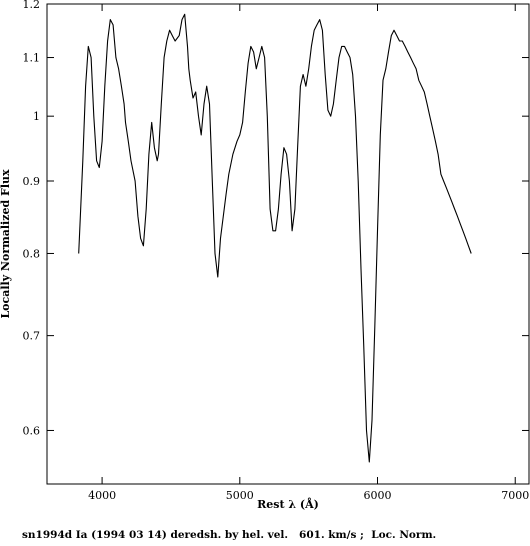 The width and height of the screenshot is (530, 546). Describe the element at coordinates (378, 495) in the screenshot. I see `x-tick-label: 6000` at that location.